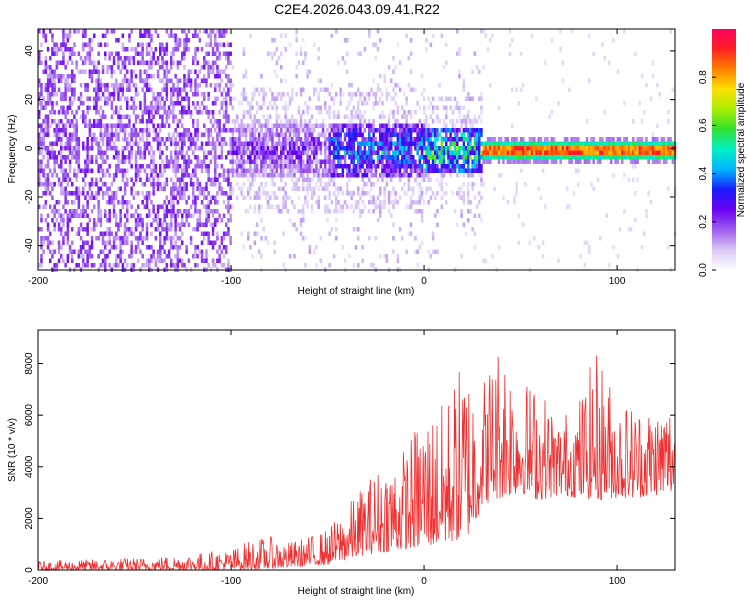  What do you see at coordinates (38, 581) in the screenshot?
I see `x-tick-label: -200` at bounding box center [38, 581].